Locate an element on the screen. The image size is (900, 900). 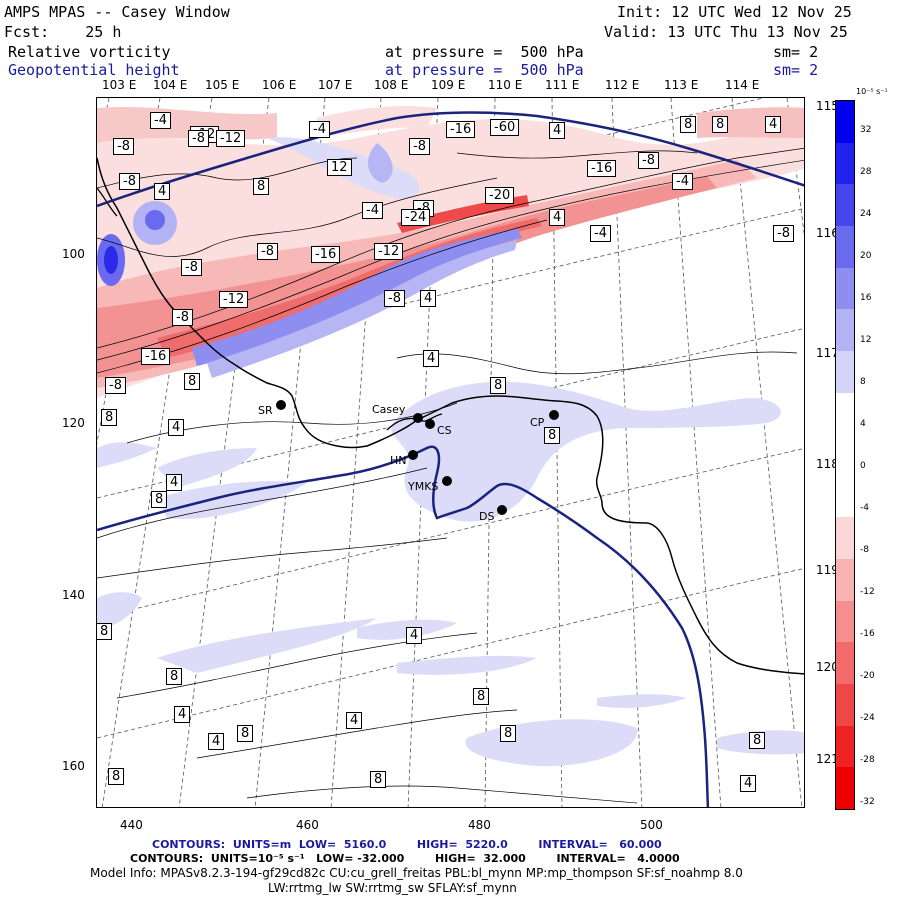
top-lon-label: 112 E is located at coordinates (622, 85).